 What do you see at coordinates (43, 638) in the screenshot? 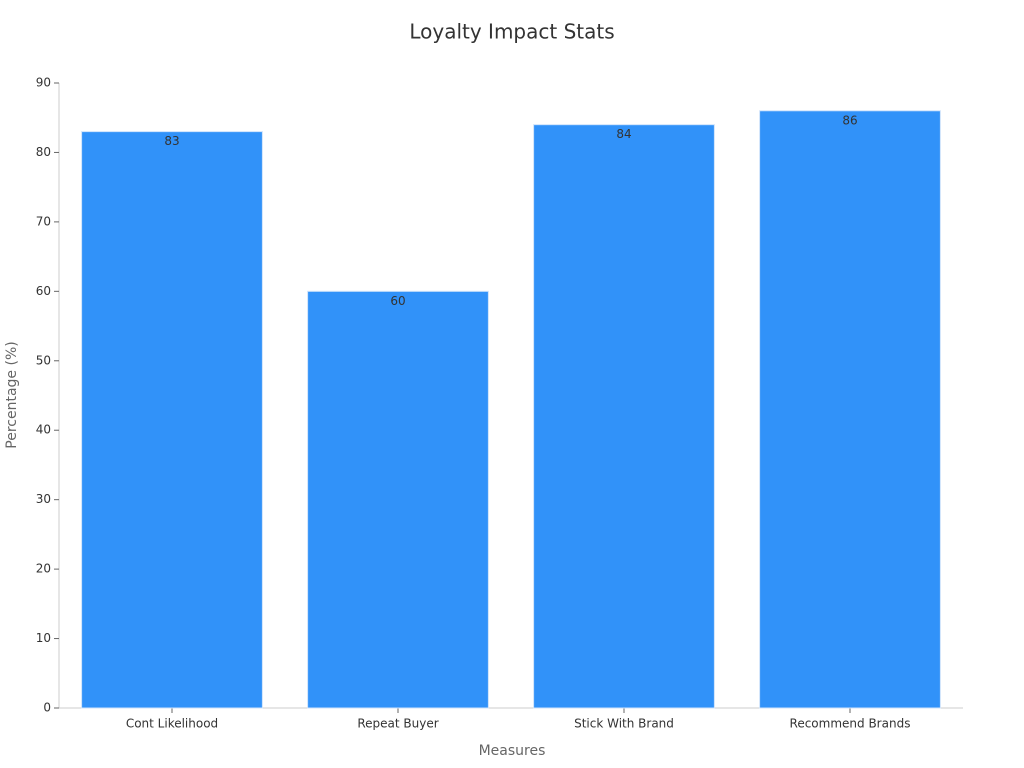
I see `y-tick-label: 10` at bounding box center [43, 638].